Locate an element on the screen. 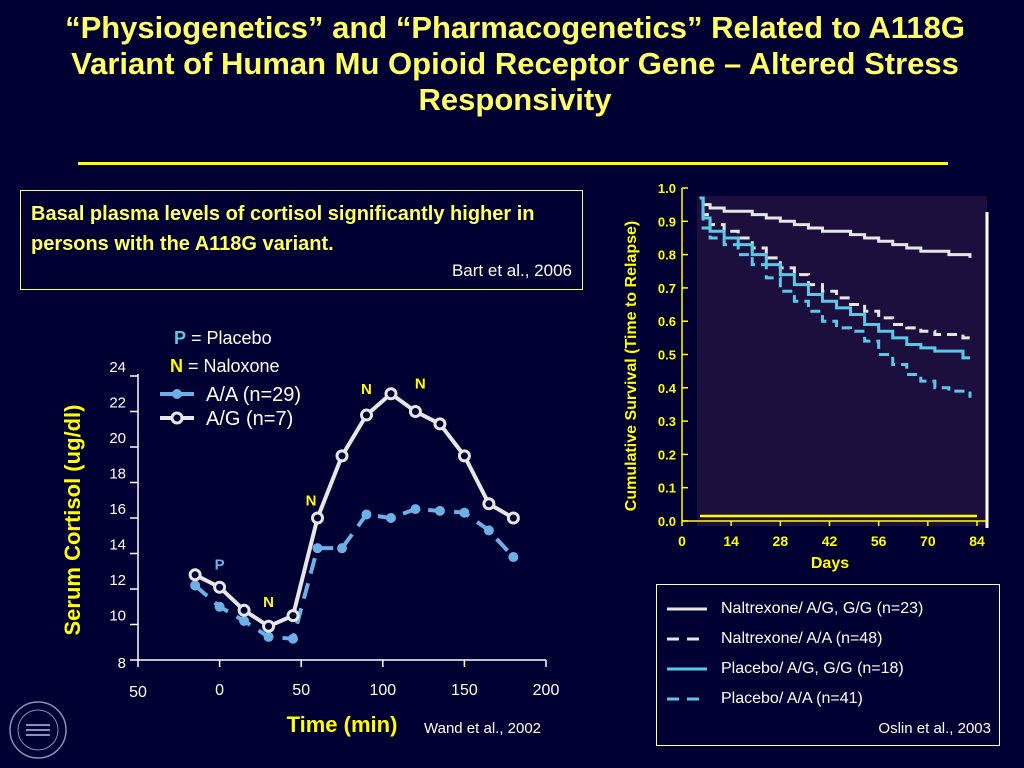 This screenshot has height=768, width=1024. legend-label: Placebo/ A/A (n=41) is located at coordinates (792, 698).